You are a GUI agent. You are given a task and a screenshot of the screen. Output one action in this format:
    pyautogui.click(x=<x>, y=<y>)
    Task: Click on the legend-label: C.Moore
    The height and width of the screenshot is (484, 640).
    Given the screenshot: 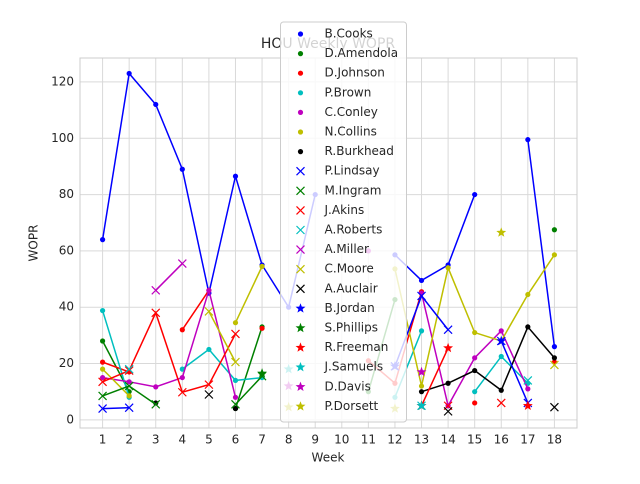 What is the action you would take?
    pyautogui.click(x=349, y=269)
    